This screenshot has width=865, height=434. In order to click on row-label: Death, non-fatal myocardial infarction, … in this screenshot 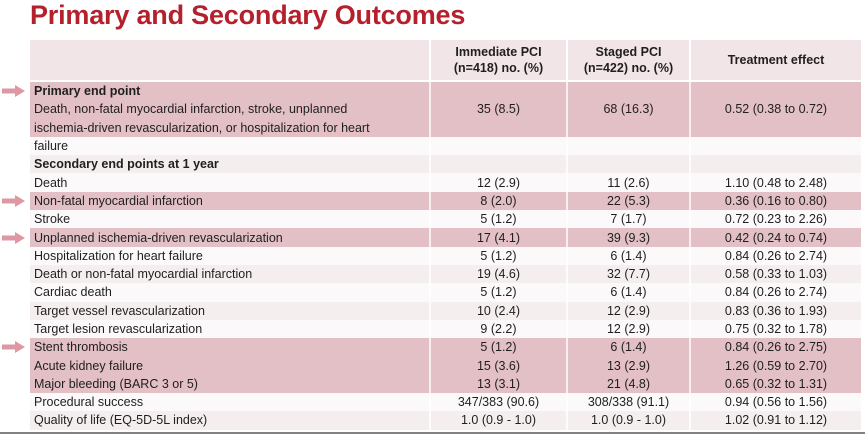, I will do `click(191, 109)`.